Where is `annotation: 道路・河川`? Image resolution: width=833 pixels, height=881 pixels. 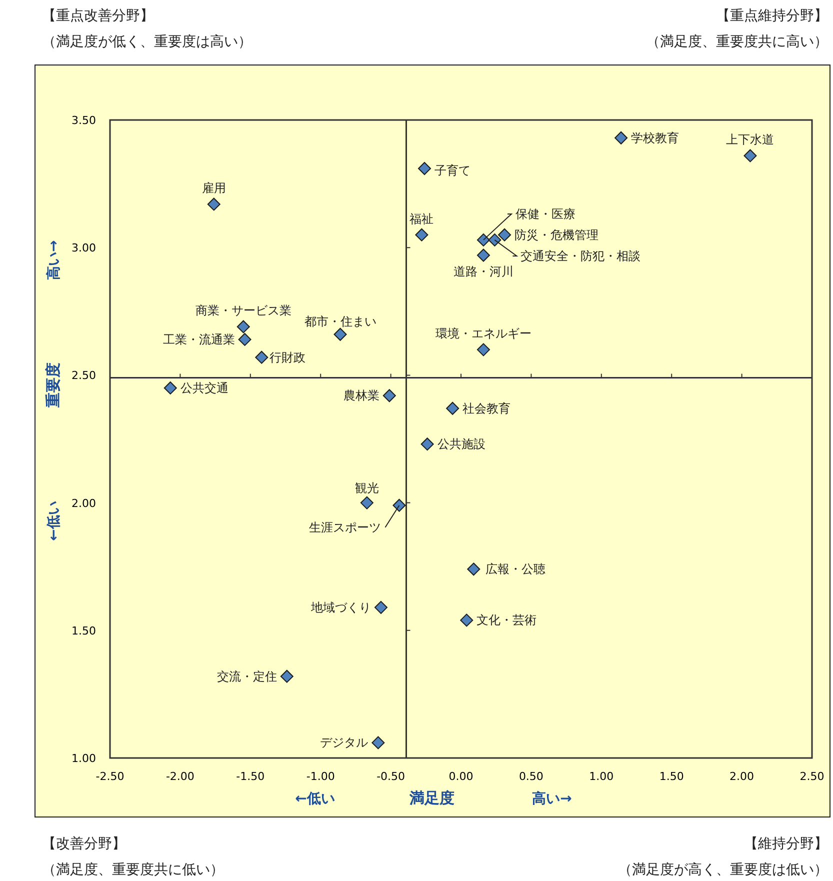 annotation: 道路・河川 is located at coordinates (483, 271).